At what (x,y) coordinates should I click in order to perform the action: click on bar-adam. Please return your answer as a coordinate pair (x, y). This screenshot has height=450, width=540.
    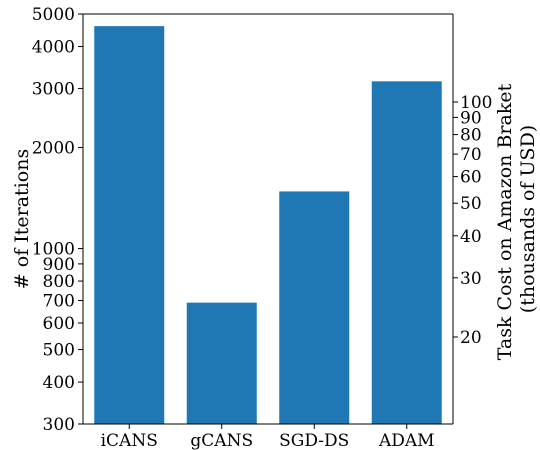
    Looking at the image, I should click on (406, 252).